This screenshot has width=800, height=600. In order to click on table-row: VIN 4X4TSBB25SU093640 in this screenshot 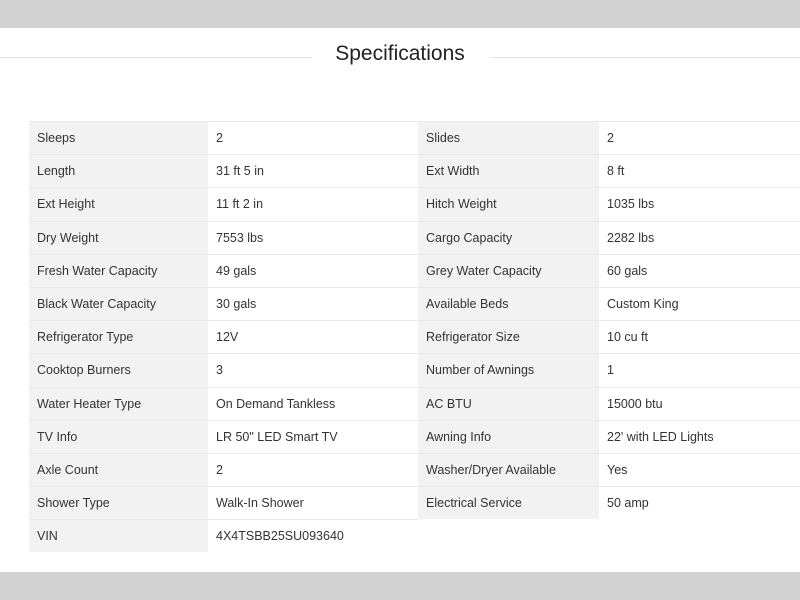, I will do `click(414, 536)`.